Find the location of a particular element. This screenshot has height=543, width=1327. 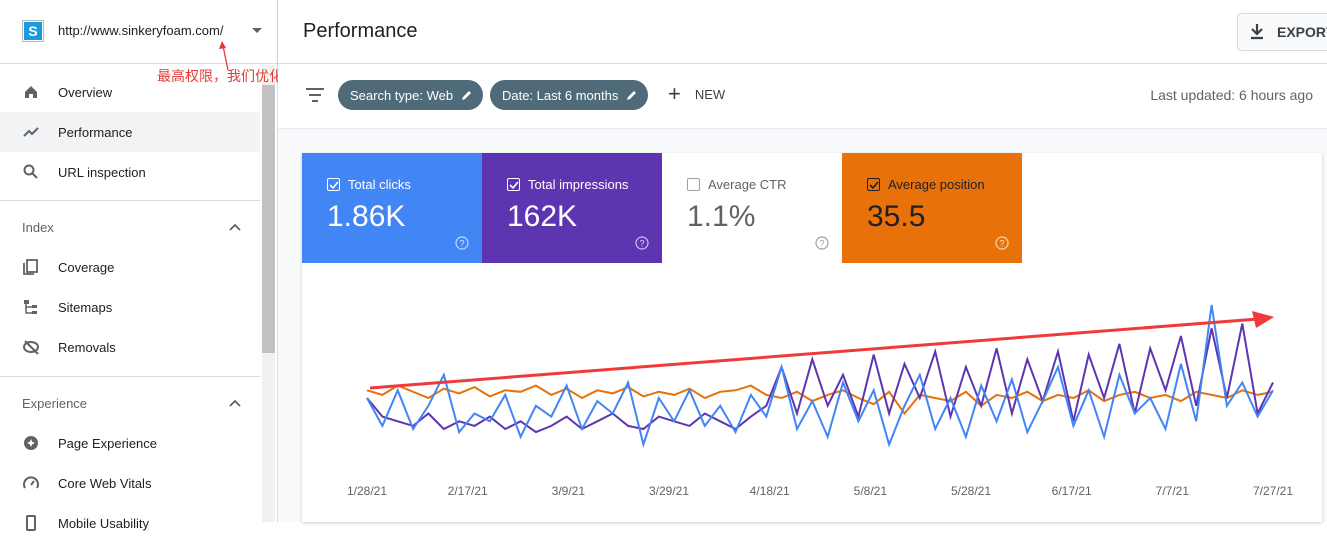

metric-label-row: Total clicks is located at coordinates (404, 184).